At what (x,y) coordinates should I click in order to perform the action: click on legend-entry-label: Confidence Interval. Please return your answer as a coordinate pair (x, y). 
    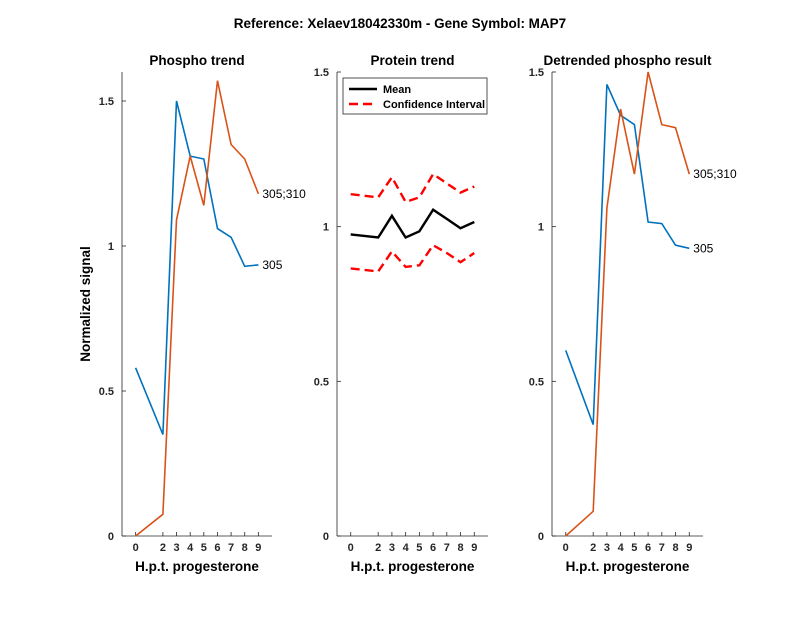
    Looking at the image, I should click on (434, 105).